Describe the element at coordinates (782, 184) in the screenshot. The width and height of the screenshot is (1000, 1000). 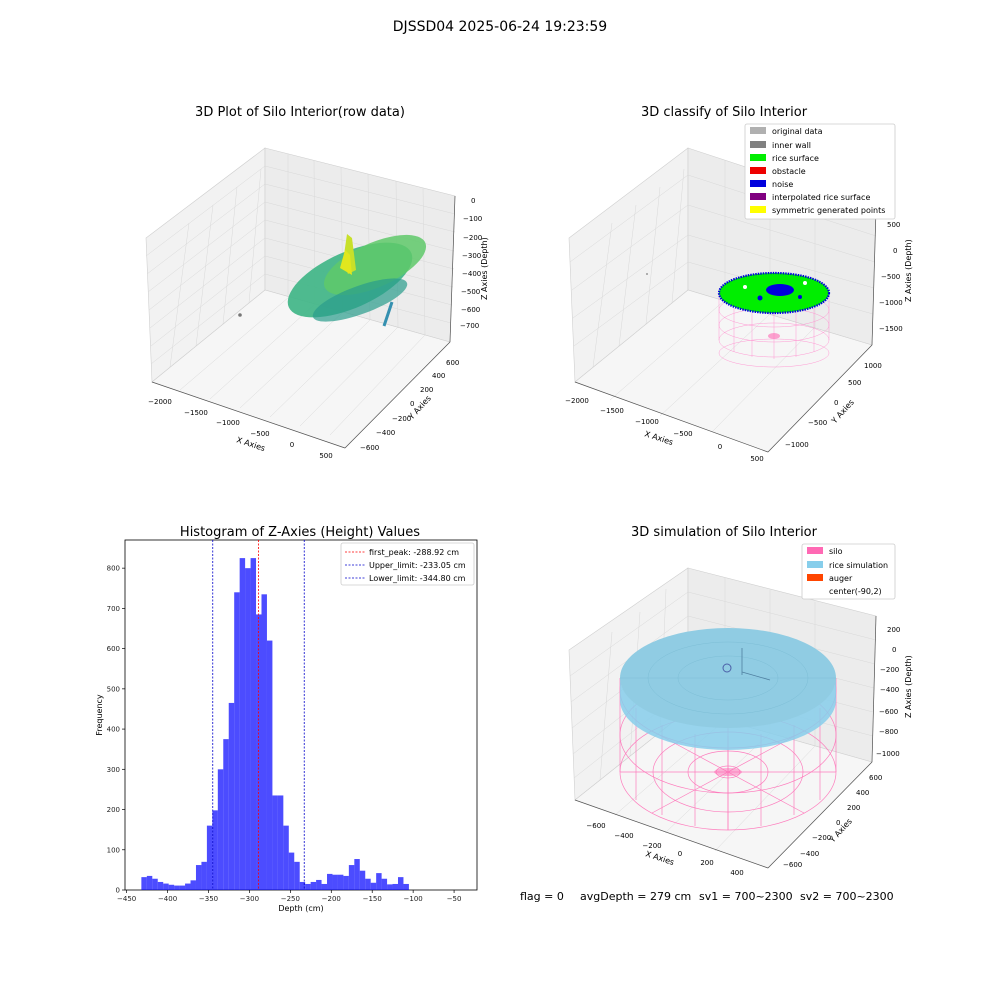
I see `legend-label-noise: noise` at that location.